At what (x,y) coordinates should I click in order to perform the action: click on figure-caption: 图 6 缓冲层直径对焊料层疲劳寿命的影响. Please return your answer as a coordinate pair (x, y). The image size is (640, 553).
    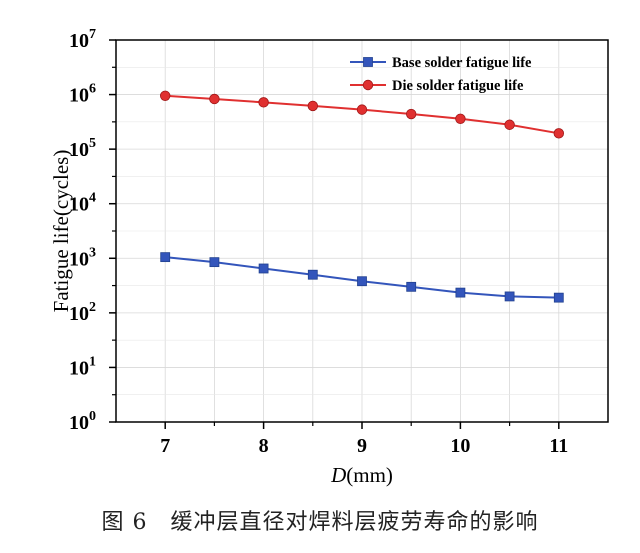
    Looking at the image, I should click on (320, 522).